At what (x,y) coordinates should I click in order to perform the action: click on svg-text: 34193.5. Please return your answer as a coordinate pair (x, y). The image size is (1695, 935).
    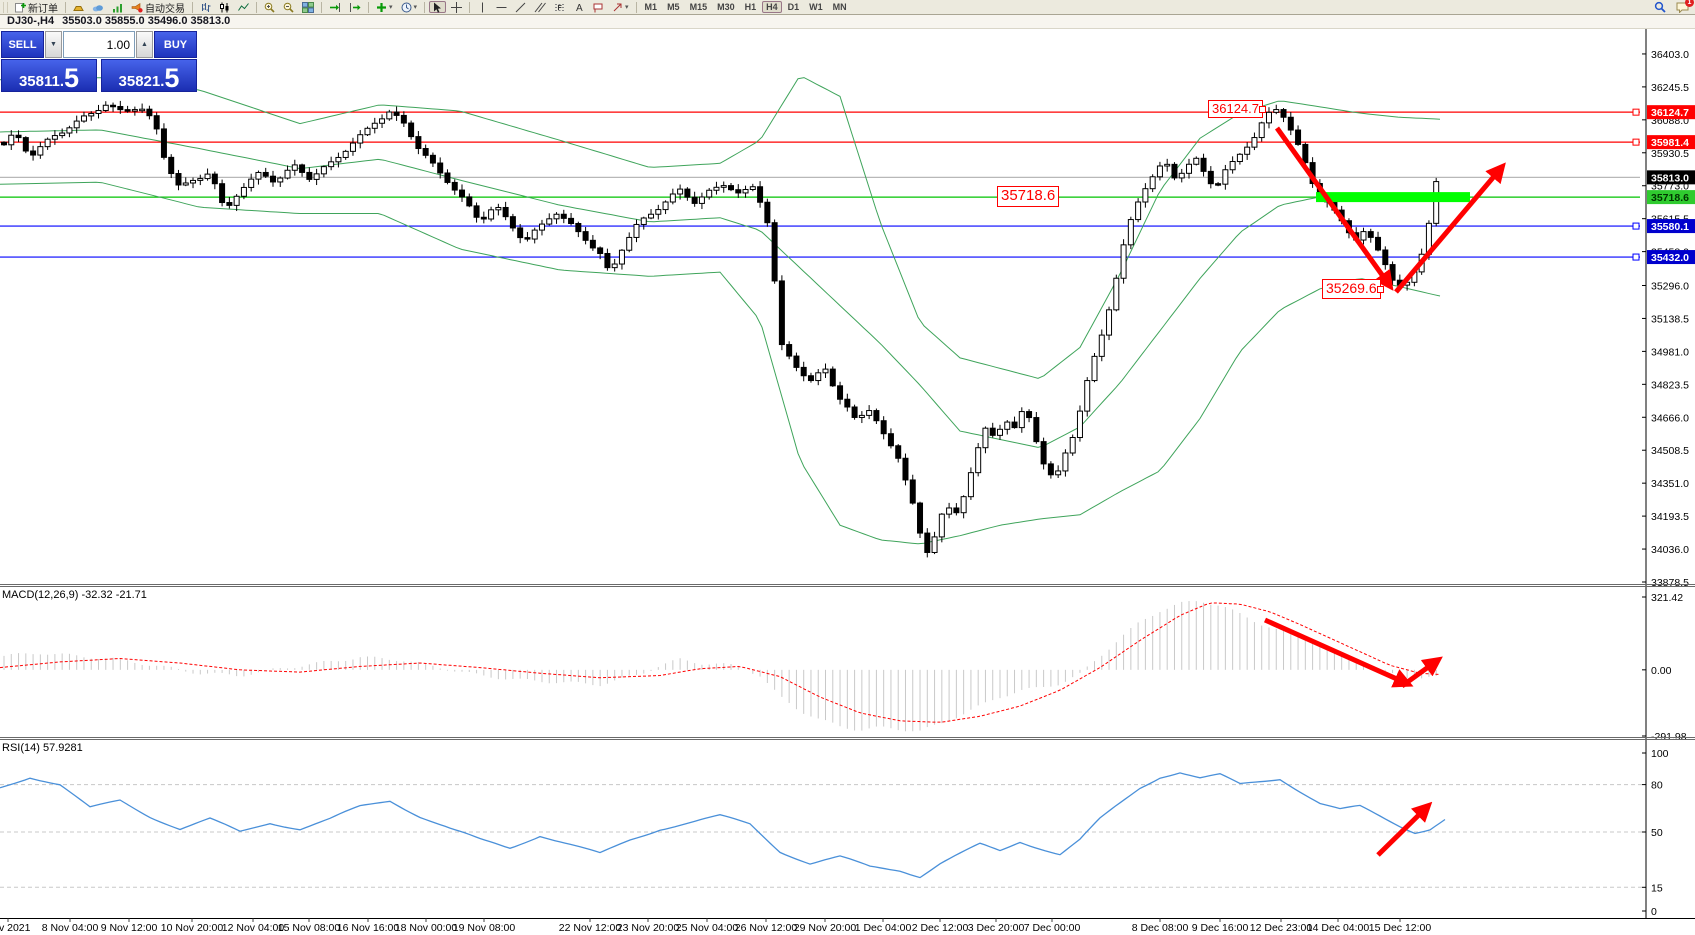
    Looking at the image, I should click on (1670, 517).